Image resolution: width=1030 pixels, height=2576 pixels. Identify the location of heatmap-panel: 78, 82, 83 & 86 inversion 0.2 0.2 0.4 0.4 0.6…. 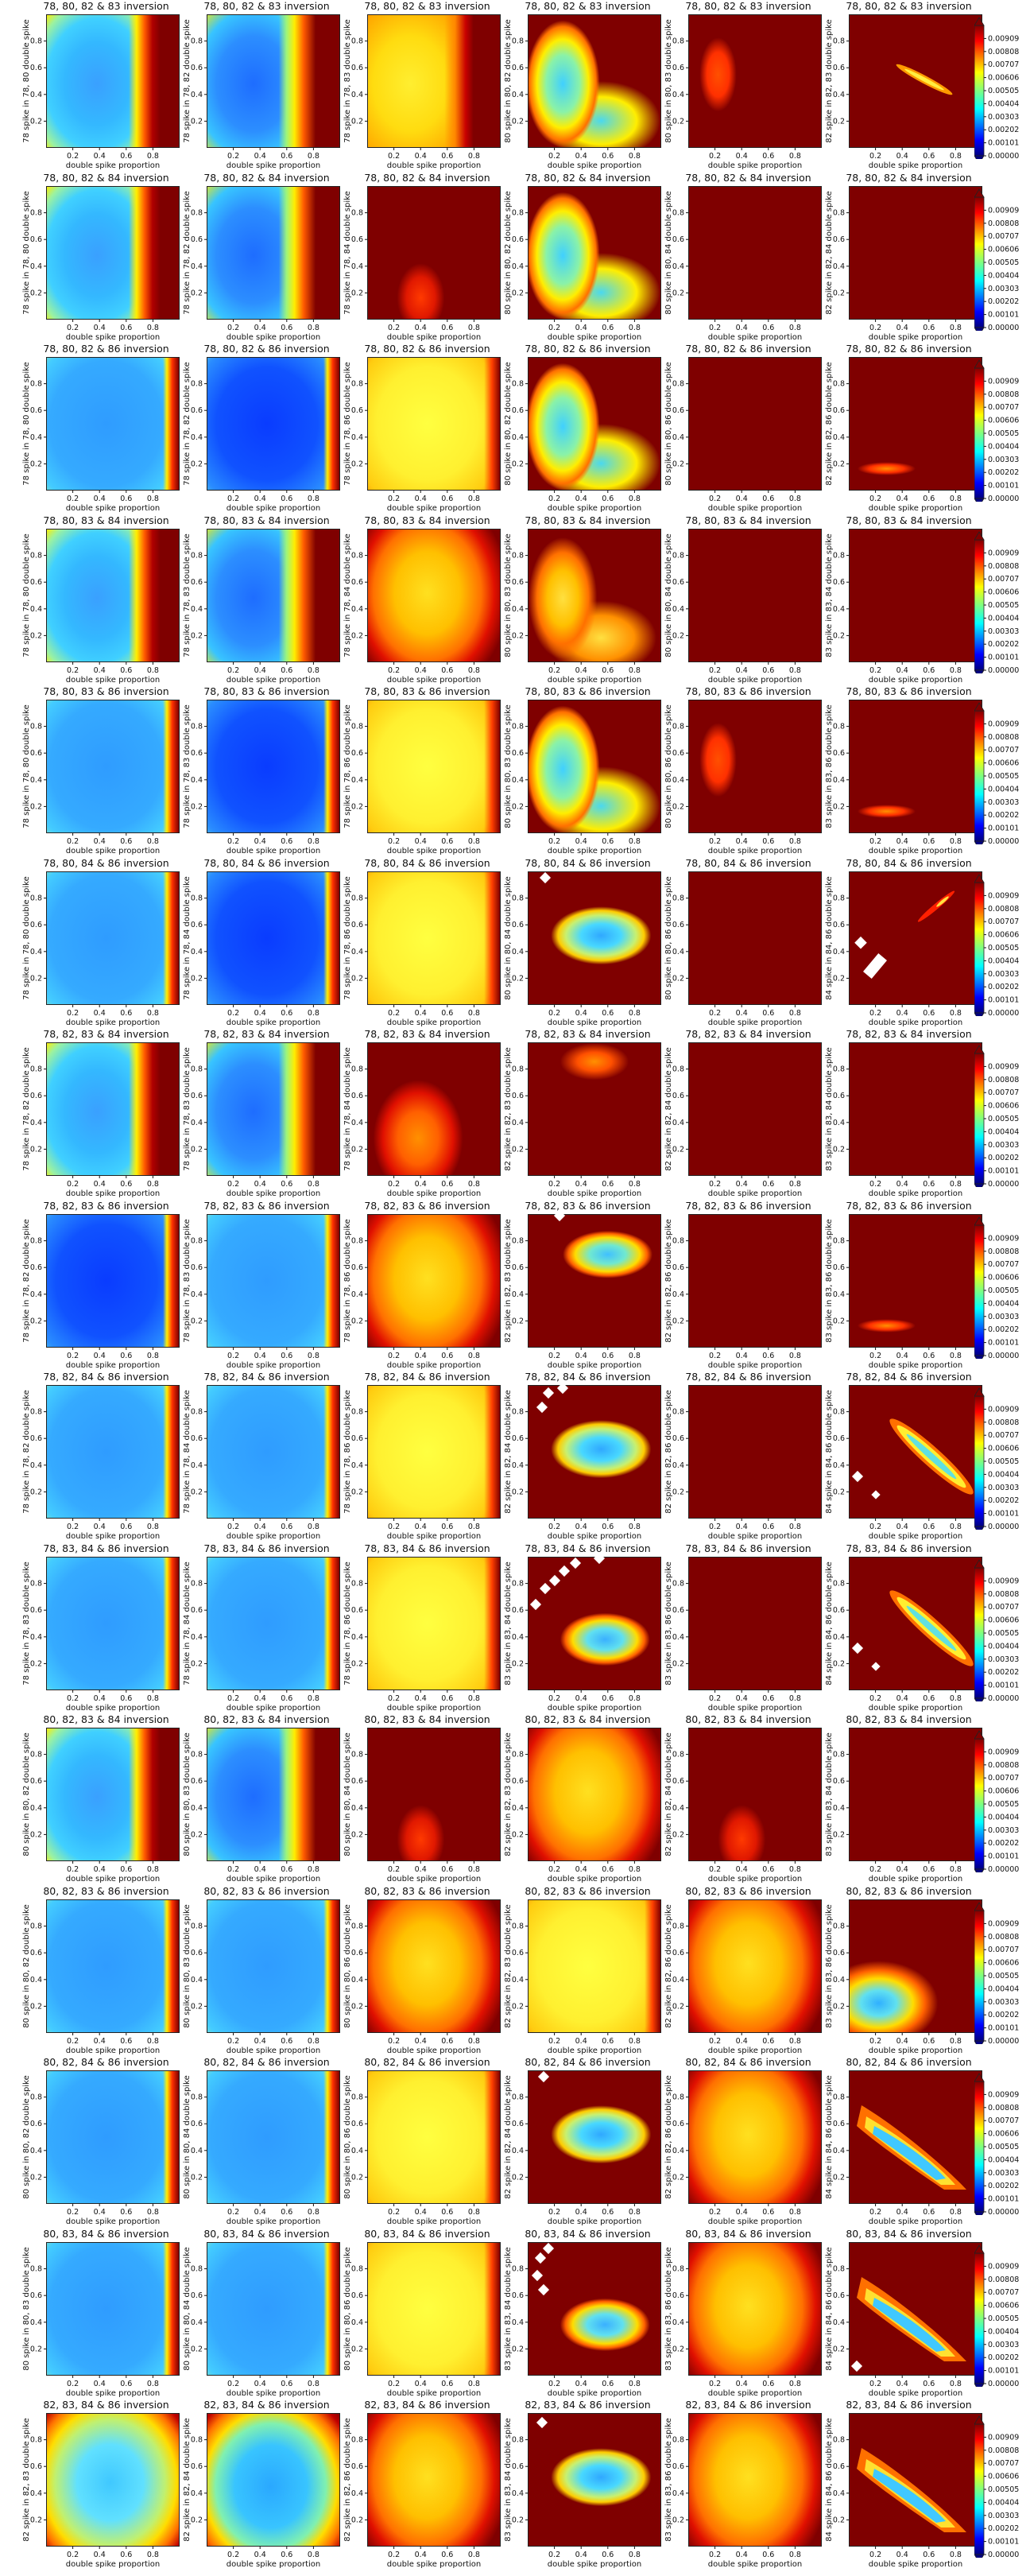
(262, 1285).